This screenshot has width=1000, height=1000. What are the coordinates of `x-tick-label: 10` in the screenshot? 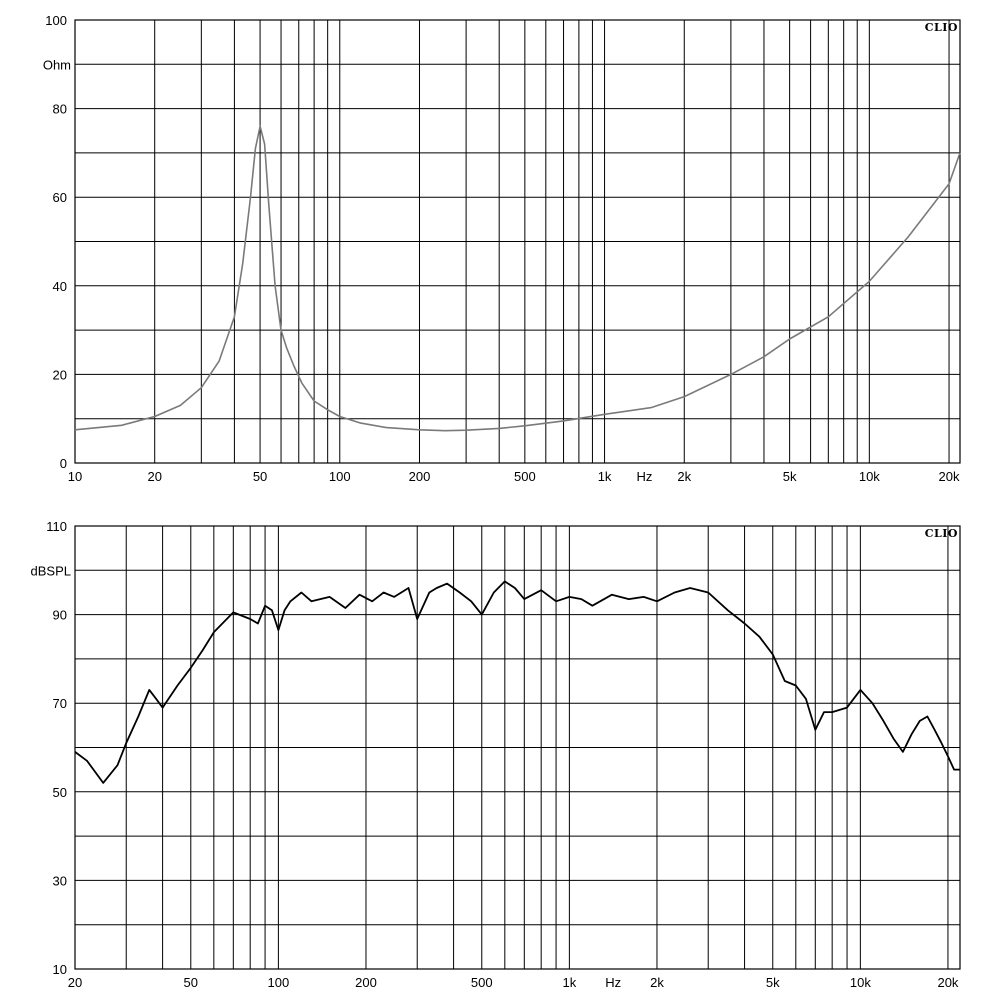 It's located at (75, 476).